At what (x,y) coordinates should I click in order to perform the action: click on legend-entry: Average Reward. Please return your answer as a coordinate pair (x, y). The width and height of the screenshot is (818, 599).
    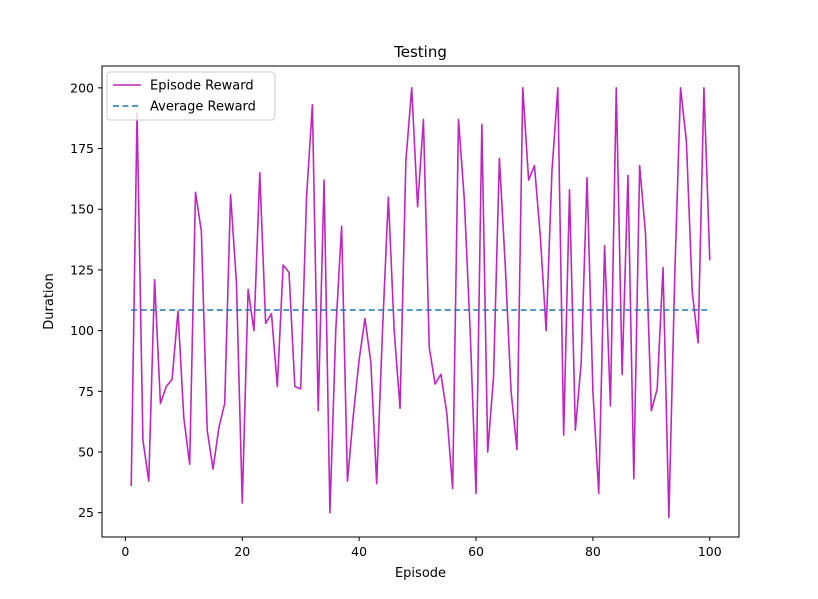
    Looking at the image, I should click on (203, 107).